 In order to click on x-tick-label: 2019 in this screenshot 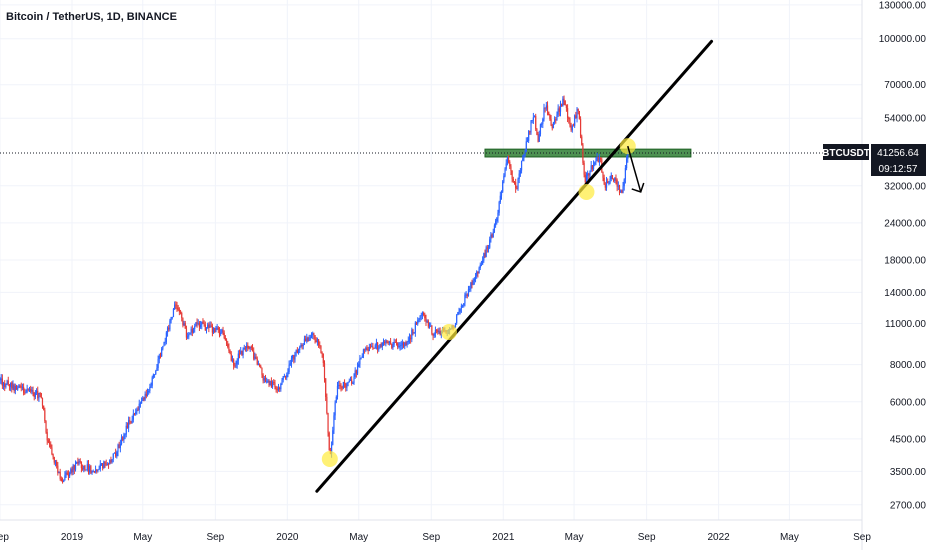, I will do `click(72, 537)`.